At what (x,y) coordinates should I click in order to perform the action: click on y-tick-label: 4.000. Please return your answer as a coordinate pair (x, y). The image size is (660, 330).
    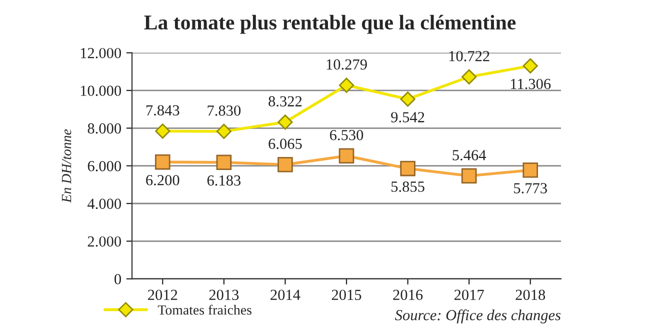
    Looking at the image, I should click on (104, 204).